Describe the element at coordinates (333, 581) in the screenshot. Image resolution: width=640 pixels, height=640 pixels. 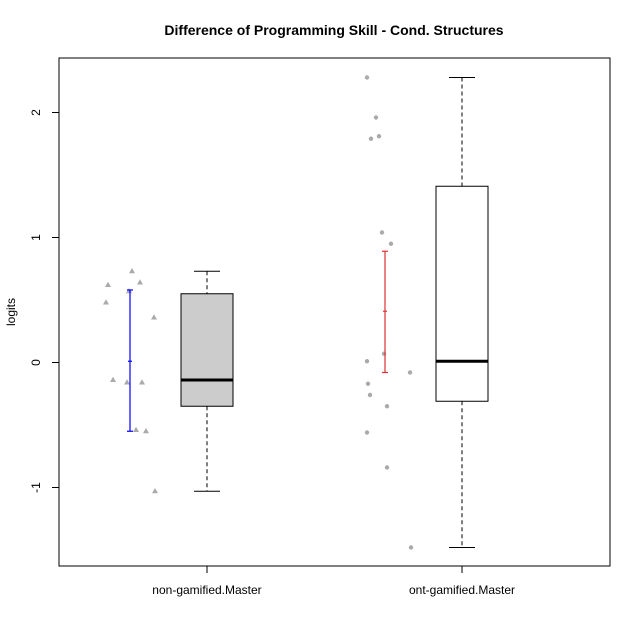
I see `x-axis: non-gamified.Master ont-gamified.Master` at that location.